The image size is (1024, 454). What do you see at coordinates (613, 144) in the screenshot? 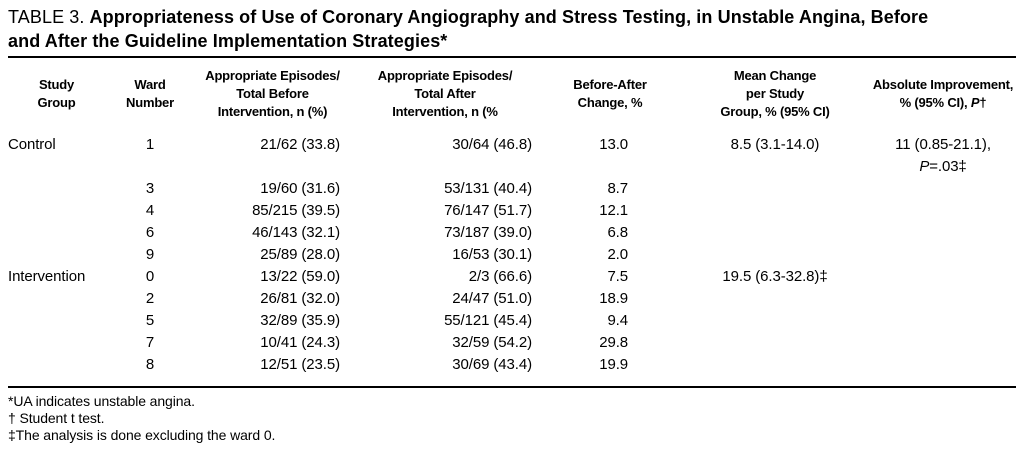
I see `cell-change: 13.0` at bounding box center [613, 144].